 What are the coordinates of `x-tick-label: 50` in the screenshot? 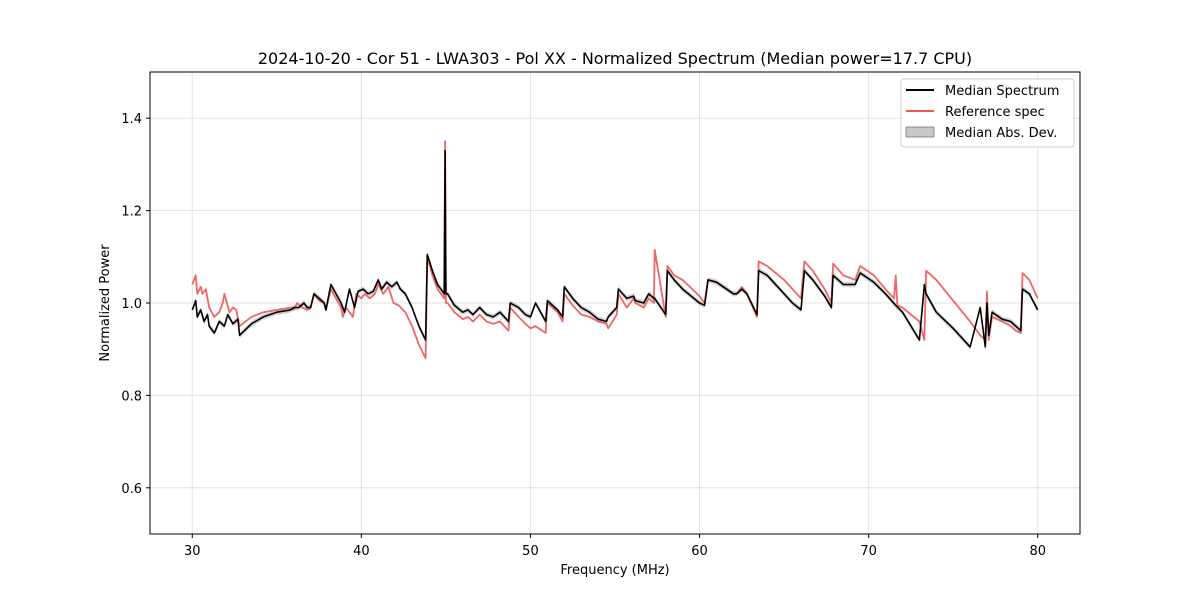 It's located at (530, 551).